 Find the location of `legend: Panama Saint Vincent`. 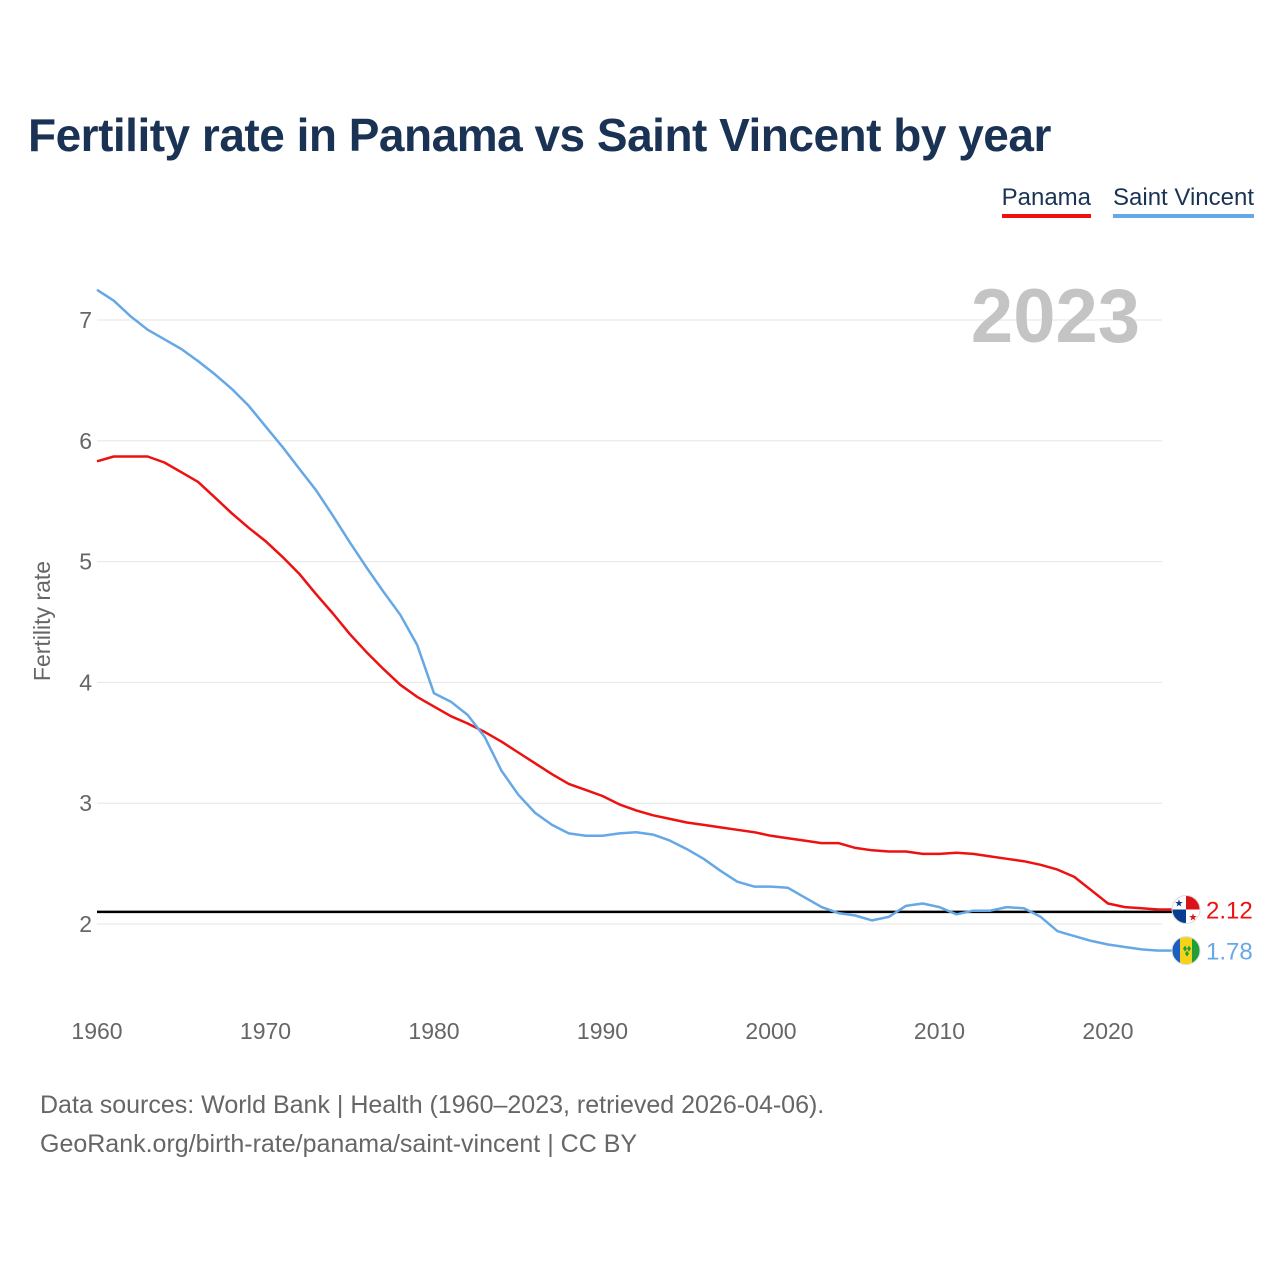

legend: Panama Saint Vincent is located at coordinates (1127, 201).